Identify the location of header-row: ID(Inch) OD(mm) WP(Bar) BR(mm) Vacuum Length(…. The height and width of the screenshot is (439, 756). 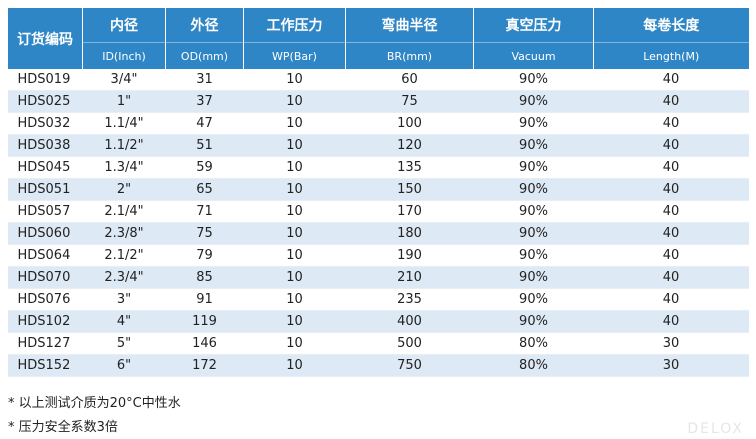
(378, 55).